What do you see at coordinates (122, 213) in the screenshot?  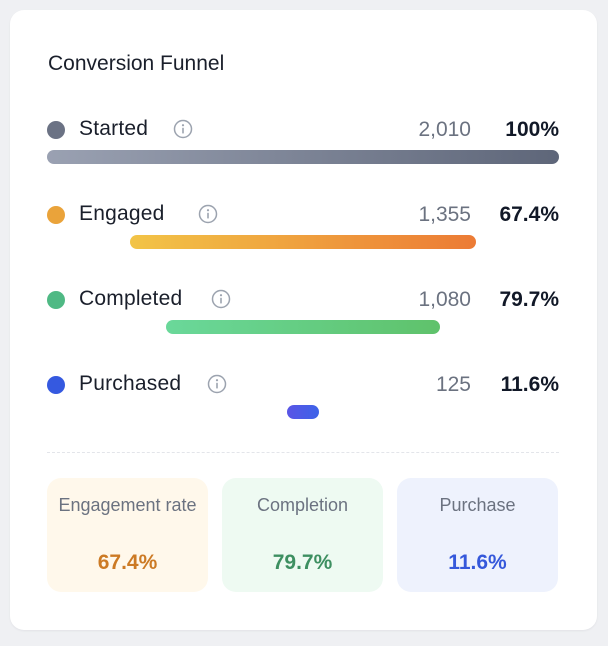 I see `stage-label-engaged: Engaged` at bounding box center [122, 213].